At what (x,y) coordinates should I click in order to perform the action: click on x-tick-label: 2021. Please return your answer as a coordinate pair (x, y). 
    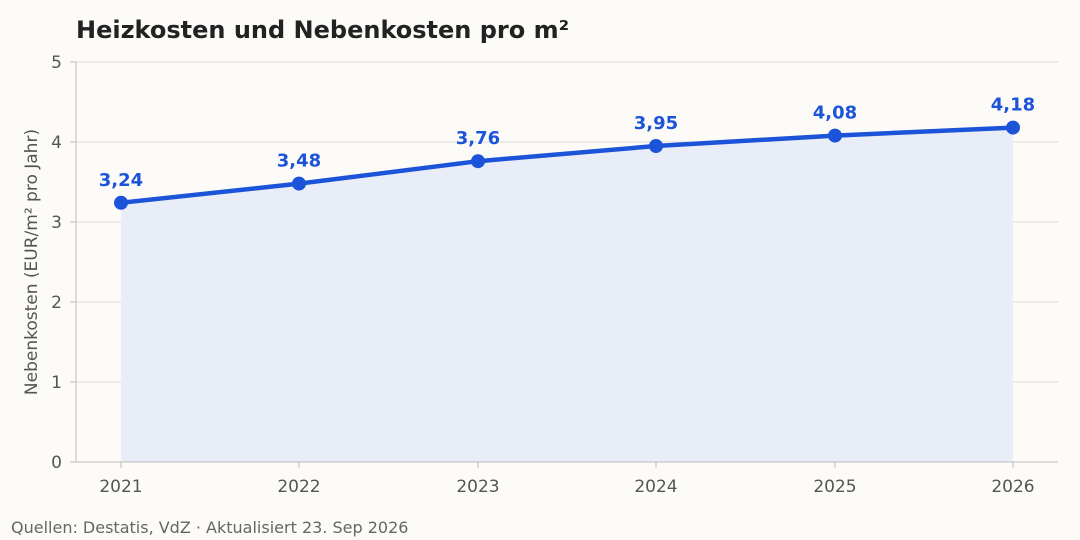
    Looking at the image, I should click on (120, 487).